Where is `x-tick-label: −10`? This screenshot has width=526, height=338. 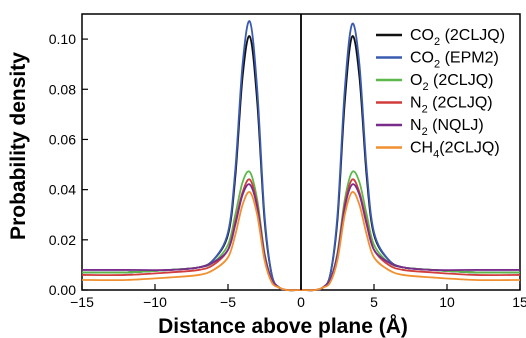
x-tick-label: −10 is located at coordinates (155, 302).